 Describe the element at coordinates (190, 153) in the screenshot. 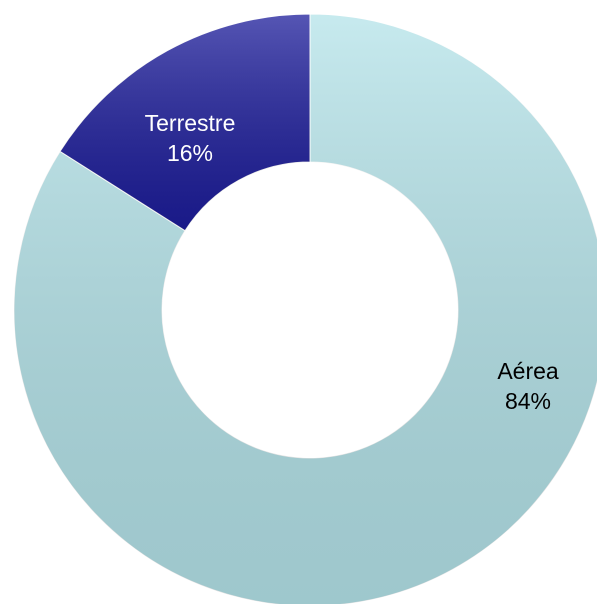

I see `value-label: 16%` at that location.